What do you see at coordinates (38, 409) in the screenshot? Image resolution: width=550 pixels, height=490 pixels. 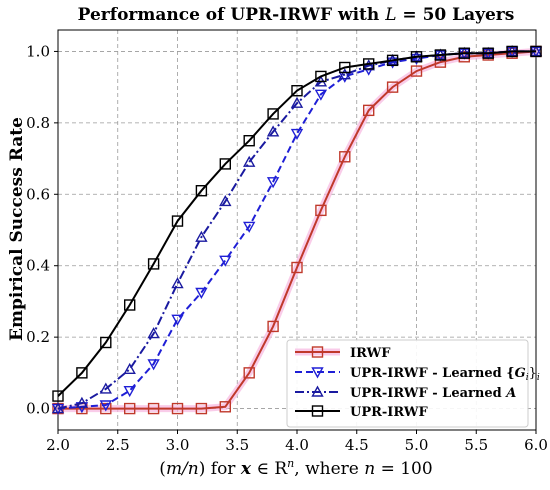 I see `y-tick-label: 0.0` at bounding box center [38, 409].